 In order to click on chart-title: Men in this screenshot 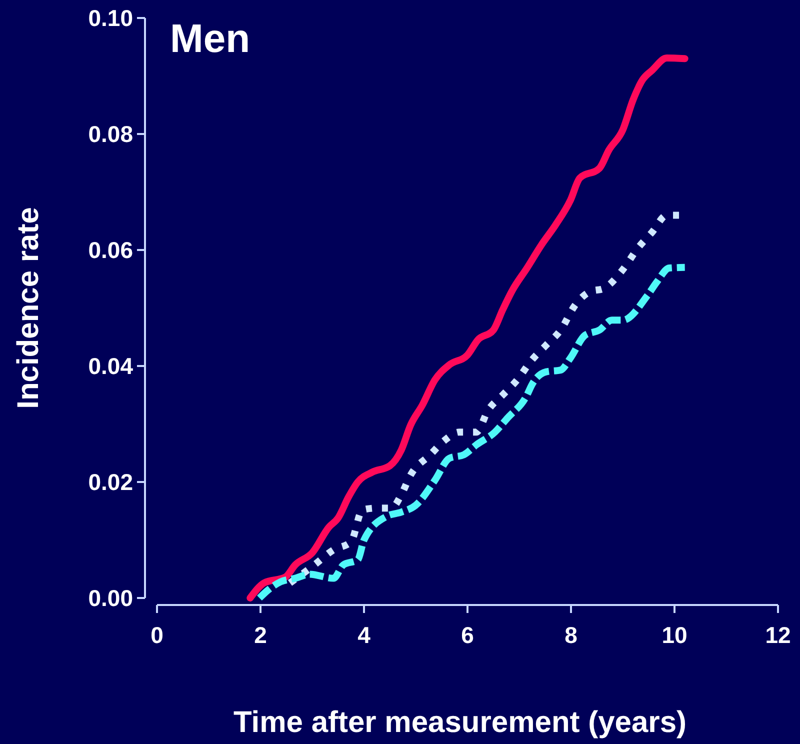, I will do `click(210, 39)`.